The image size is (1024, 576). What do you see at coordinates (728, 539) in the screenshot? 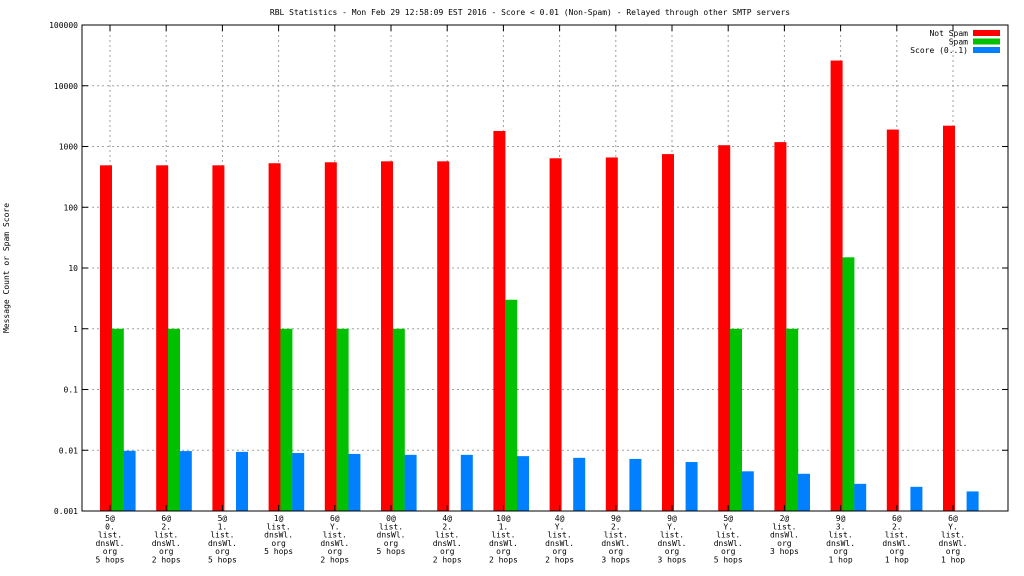
I see `x-tick-label: 5@ Y. list. dnsWl. org 5 hops` at bounding box center [728, 539].